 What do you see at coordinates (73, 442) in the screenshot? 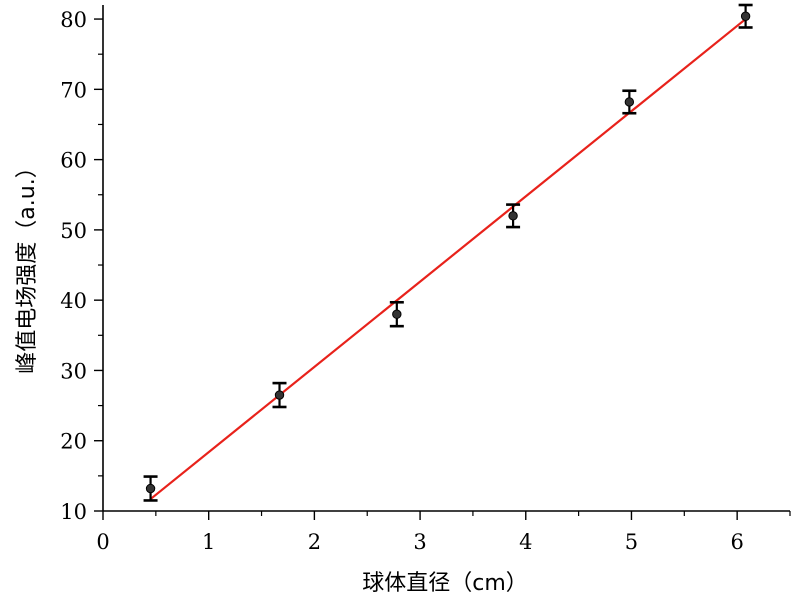
I see `y-tick-label: 20` at bounding box center [73, 442].